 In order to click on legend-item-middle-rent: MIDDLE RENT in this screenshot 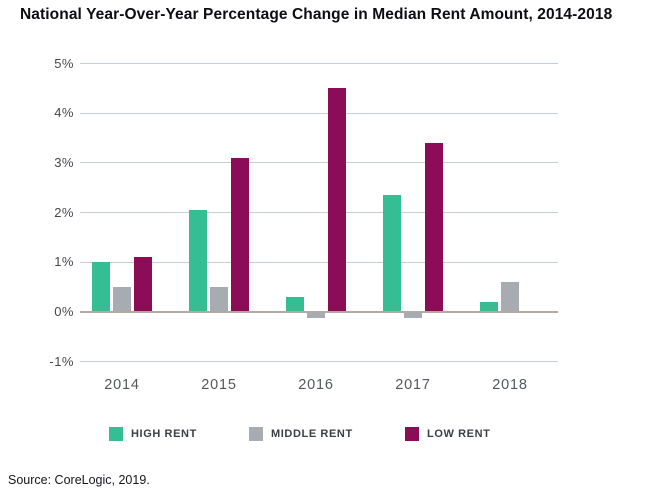, I will do `click(301, 434)`.